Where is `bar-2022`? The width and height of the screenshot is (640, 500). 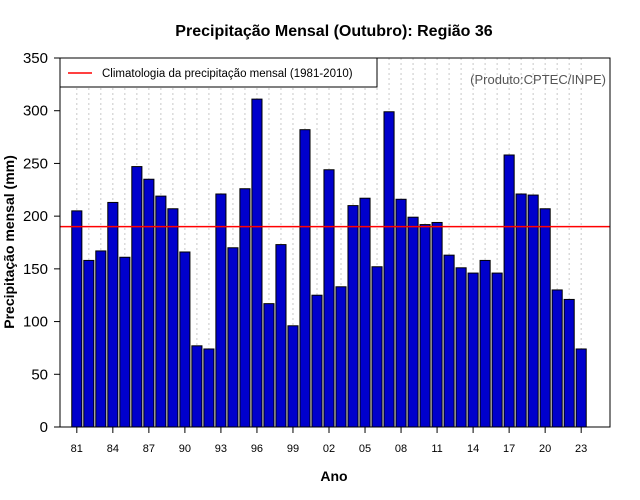
bar-2022 is located at coordinates (569, 363).